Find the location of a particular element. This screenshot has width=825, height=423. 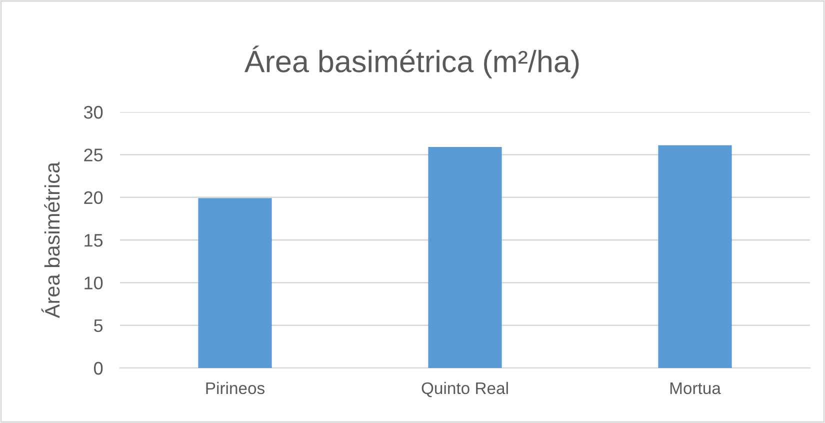

y-tick-label: 30 is located at coordinates (93, 112).